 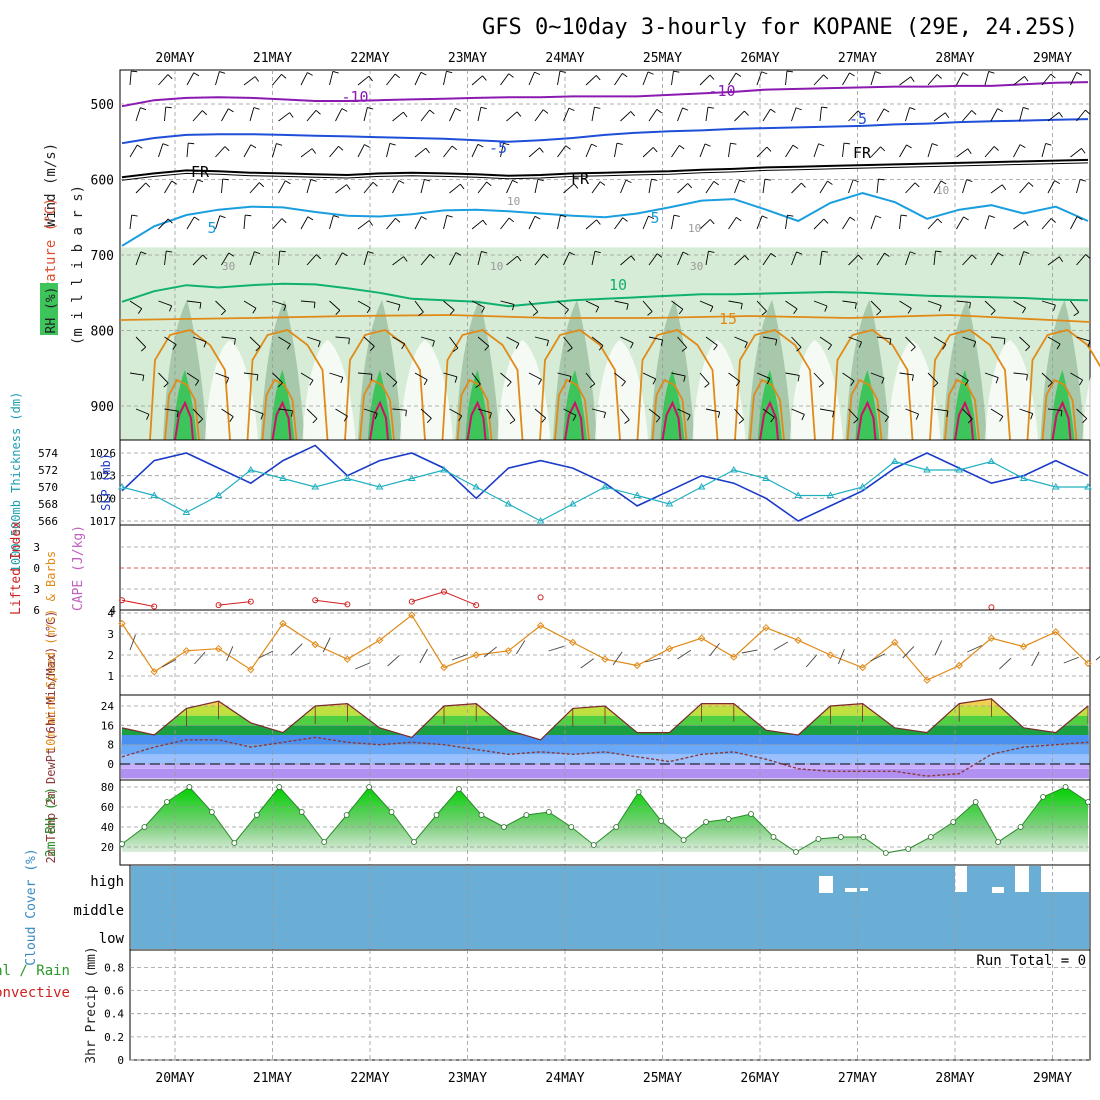 I want to click on precip-frame, so click(x=610, y=1005).